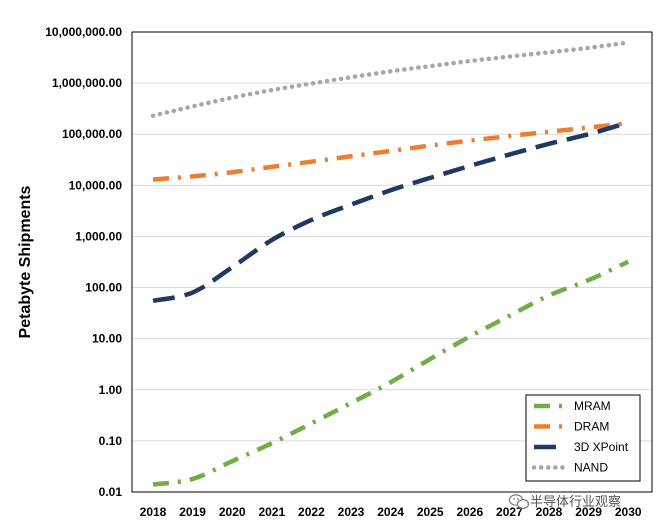 The height and width of the screenshot is (530, 668). What do you see at coordinates (591, 427) in the screenshot?
I see `legend-label: DRAM` at bounding box center [591, 427].